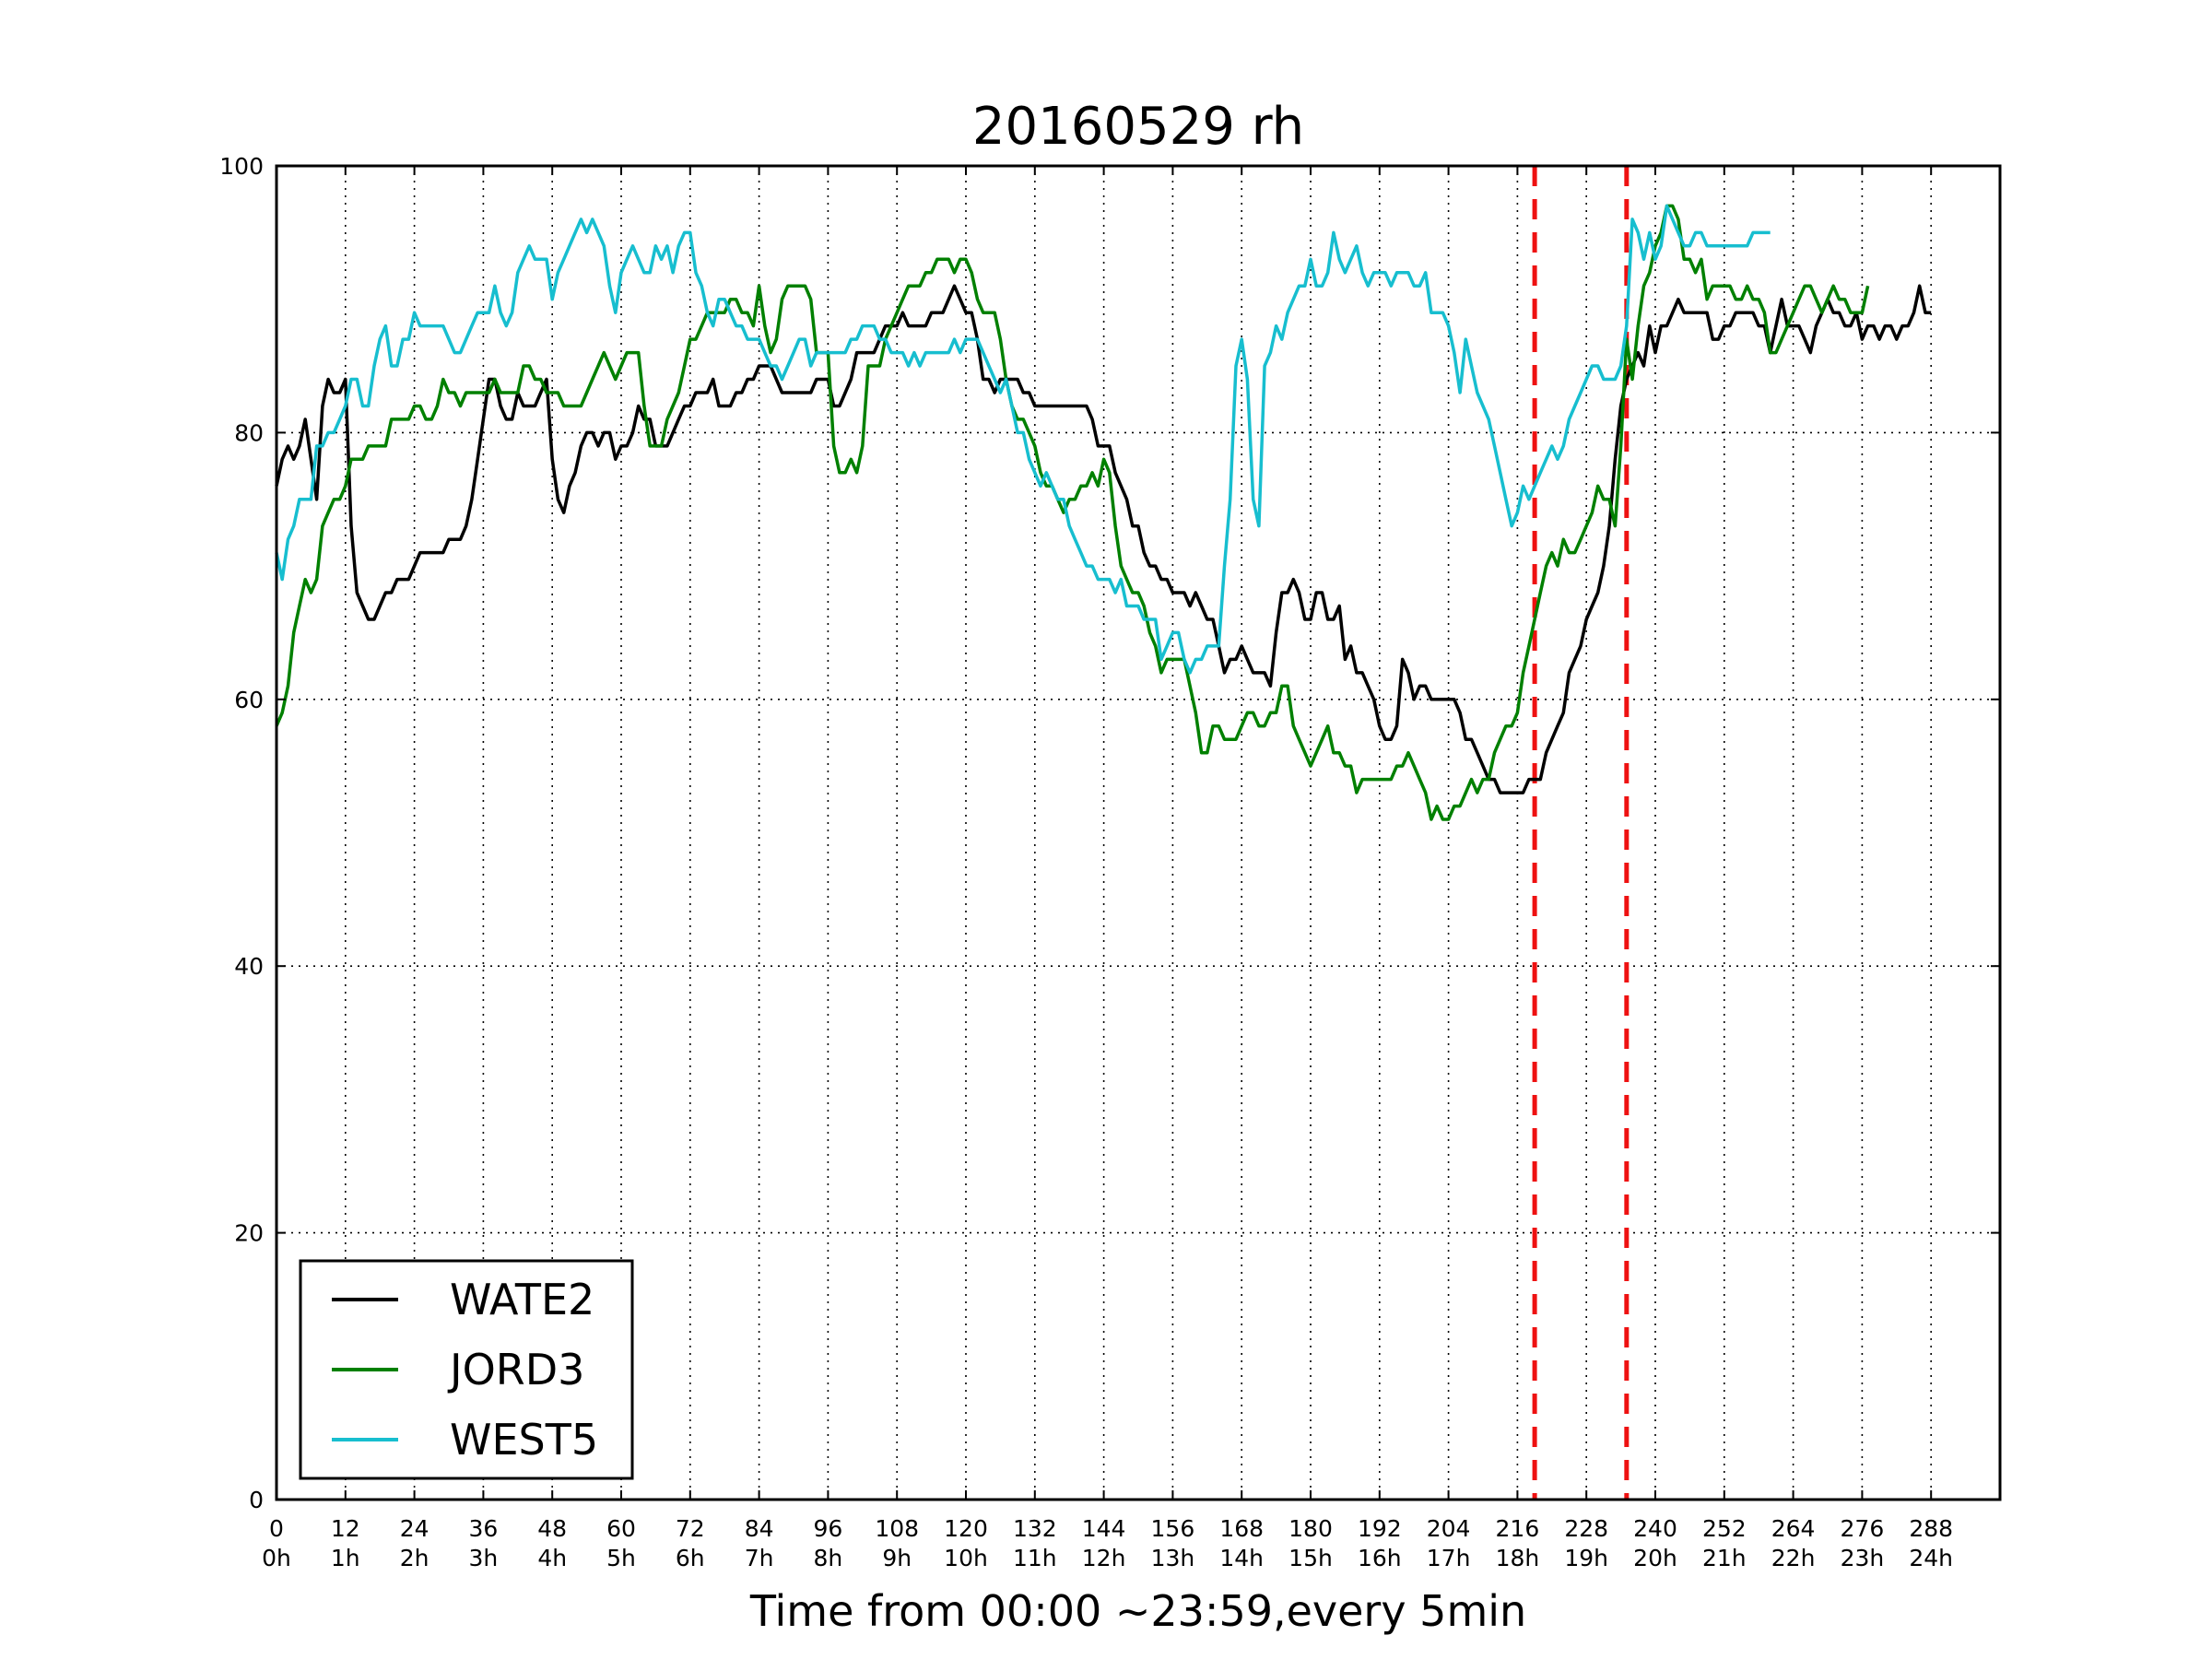 This screenshot has height=1659, width=2212. What do you see at coordinates (552, 1528) in the screenshot?
I see `x-tick-label: 48` at bounding box center [552, 1528].